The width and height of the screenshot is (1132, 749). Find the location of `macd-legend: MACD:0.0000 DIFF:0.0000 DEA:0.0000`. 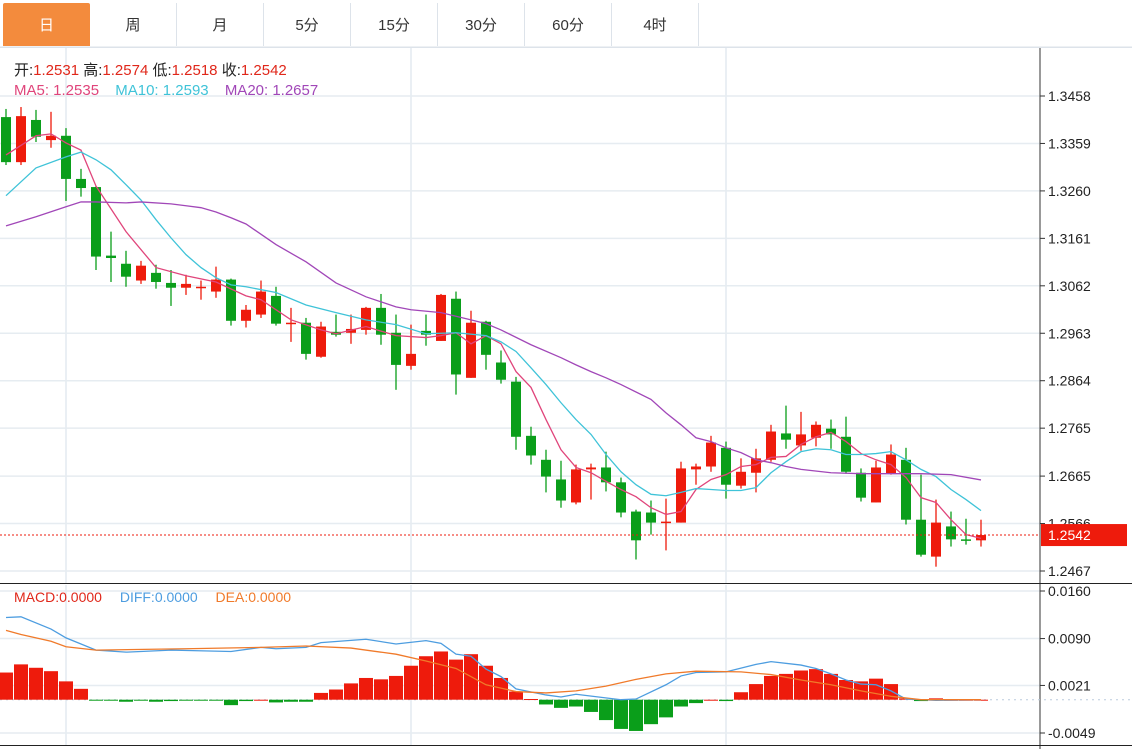

macd-legend: MACD:0.0000 DIFF:0.0000 DEA:0.0000 is located at coordinates (152, 597).